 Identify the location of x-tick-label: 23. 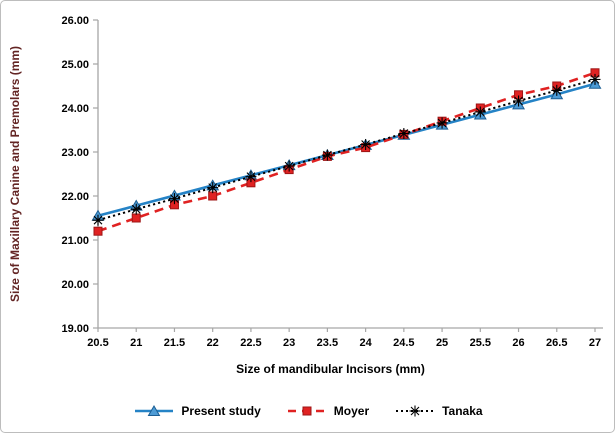
(289, 343).